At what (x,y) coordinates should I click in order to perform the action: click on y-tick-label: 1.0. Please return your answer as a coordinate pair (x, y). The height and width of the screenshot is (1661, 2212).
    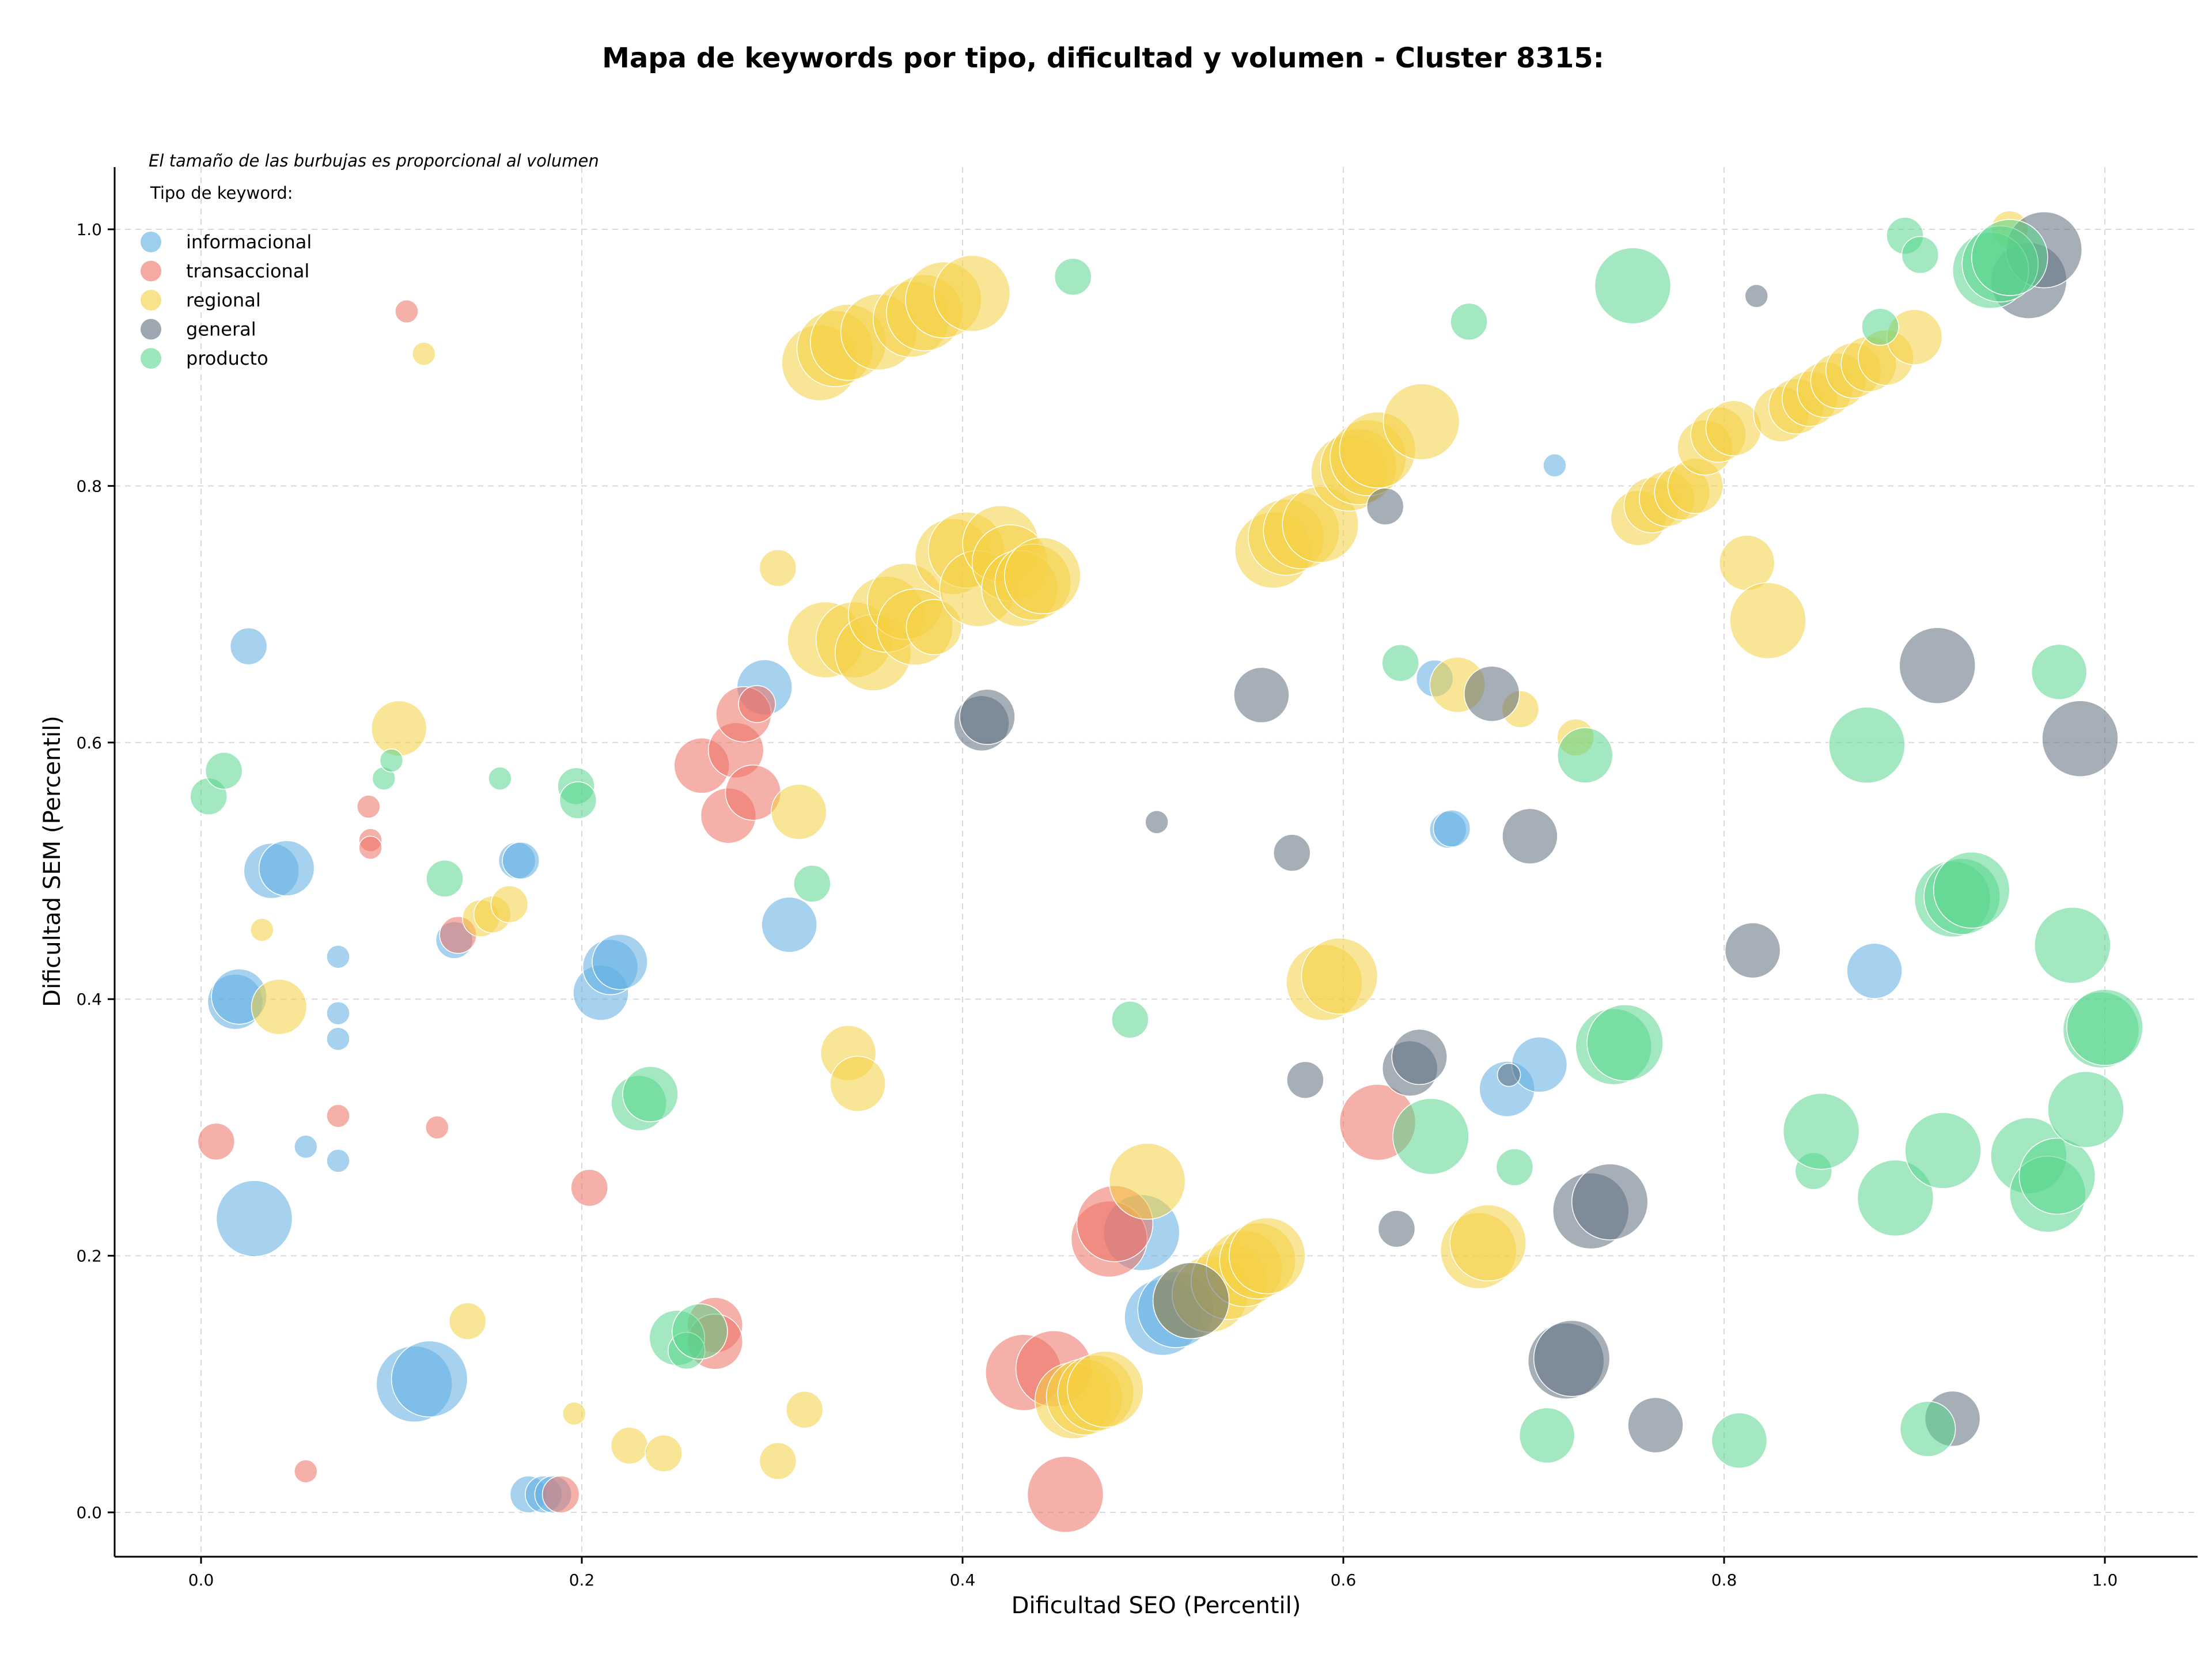
    Looking at the image, I should click on (89, 229).